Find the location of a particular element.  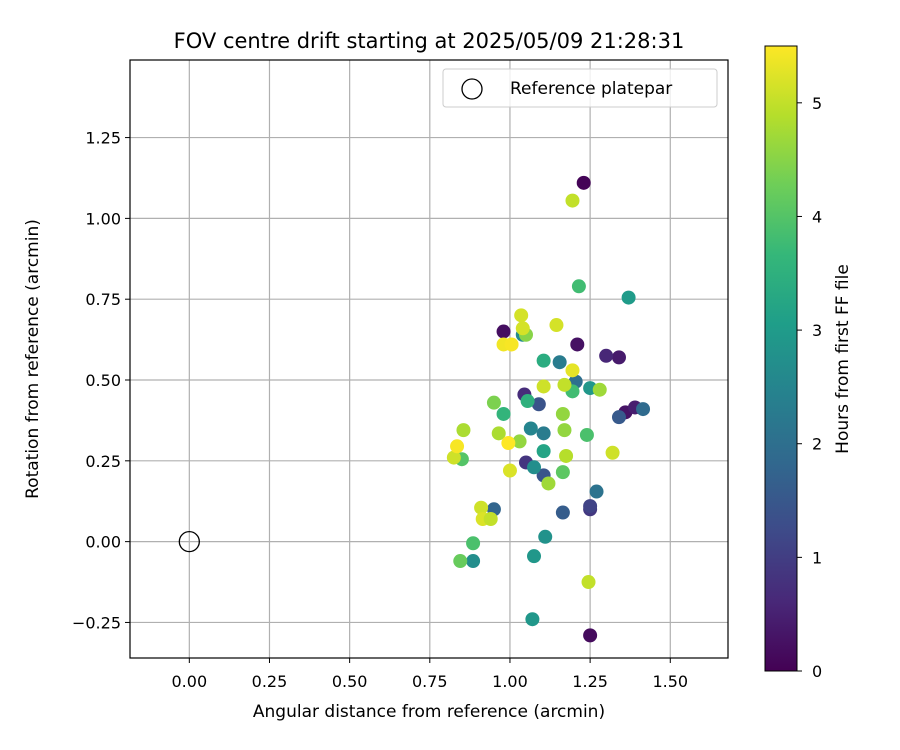

colorbar-tick-label: 5 is located at coordinates (817, 103).